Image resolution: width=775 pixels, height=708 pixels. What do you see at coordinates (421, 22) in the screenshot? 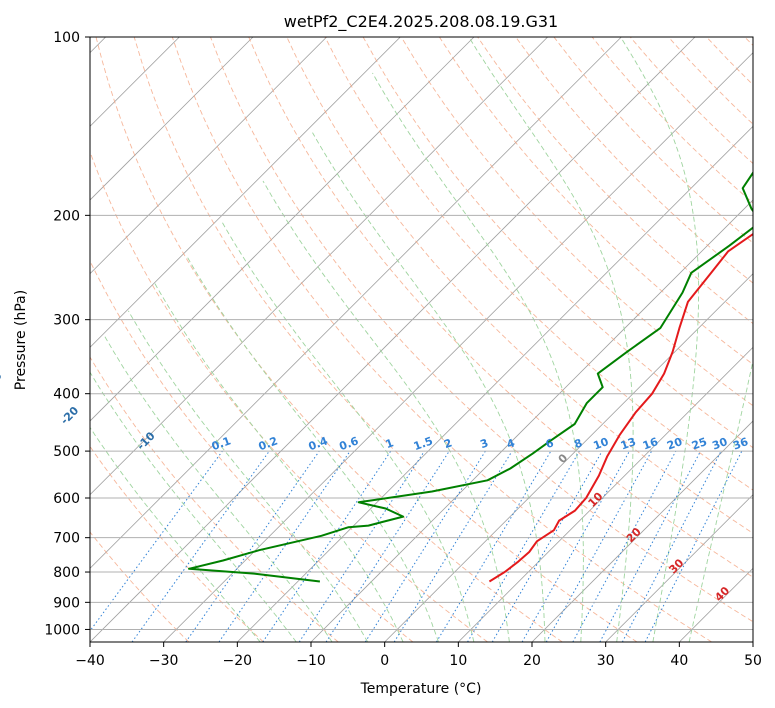
I see `chart-title: wetPf2_C2E4.2025.208.08.19.G31` at bounding box center [421, 22].